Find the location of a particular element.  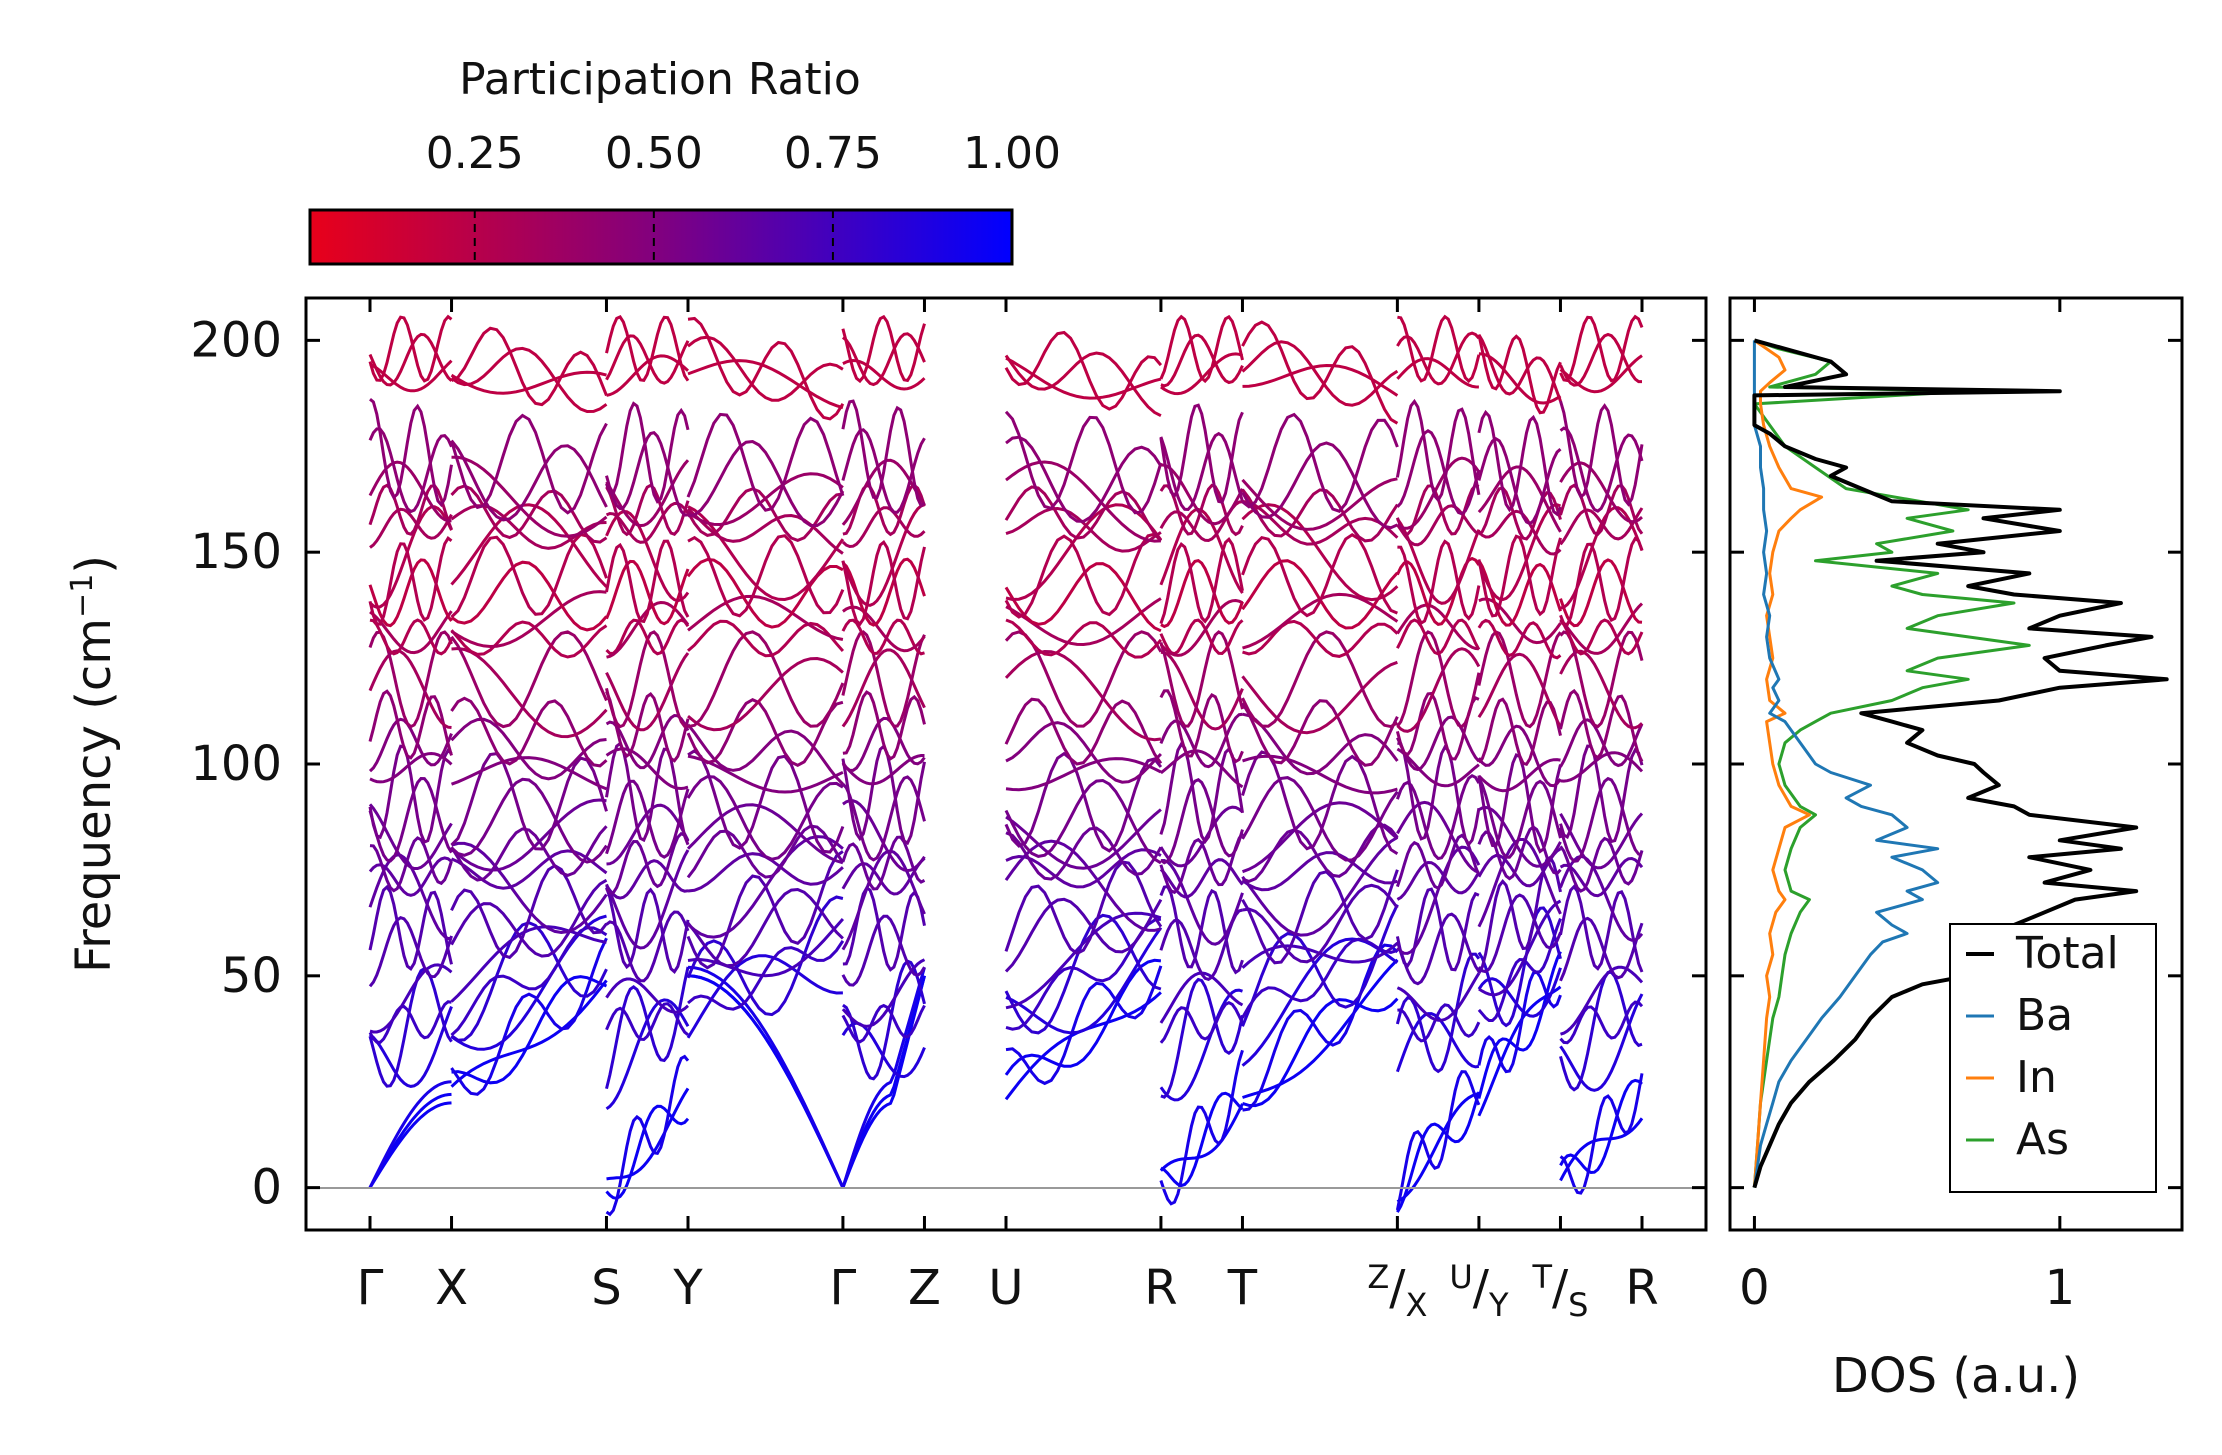

y-tick-label: 100 is located at coordinates (236, 764).